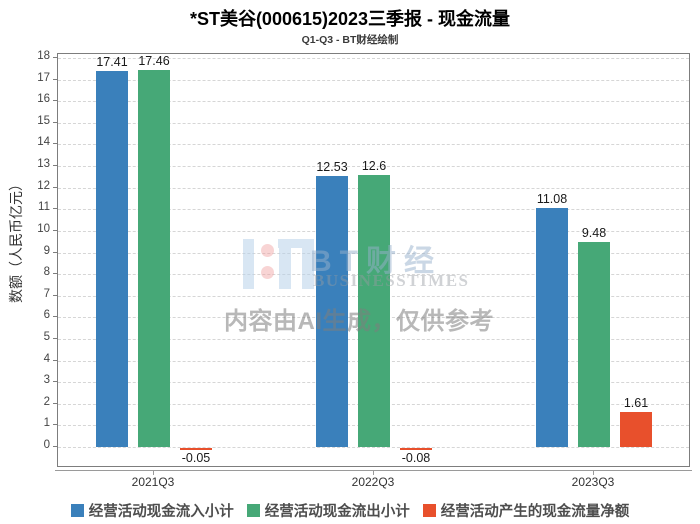 The width and height of the screenshot is (700, 524). What do you see at coordinates (112, 61) in the screenshot?
I see `bar-value-label: 17.41` at bounding box center [112, 61].